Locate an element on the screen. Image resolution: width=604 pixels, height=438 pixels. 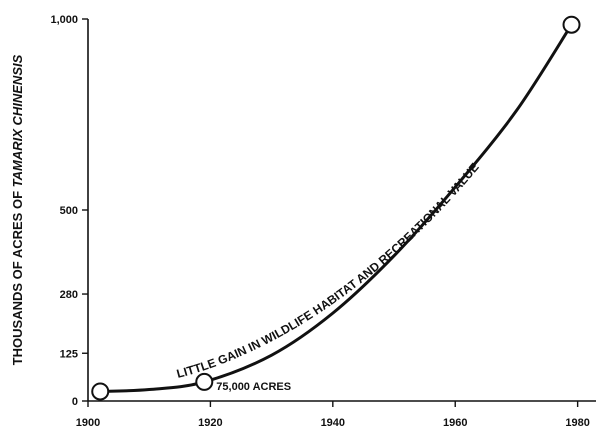
x-tick-label: 1940 is located at coordinates (333, 423).